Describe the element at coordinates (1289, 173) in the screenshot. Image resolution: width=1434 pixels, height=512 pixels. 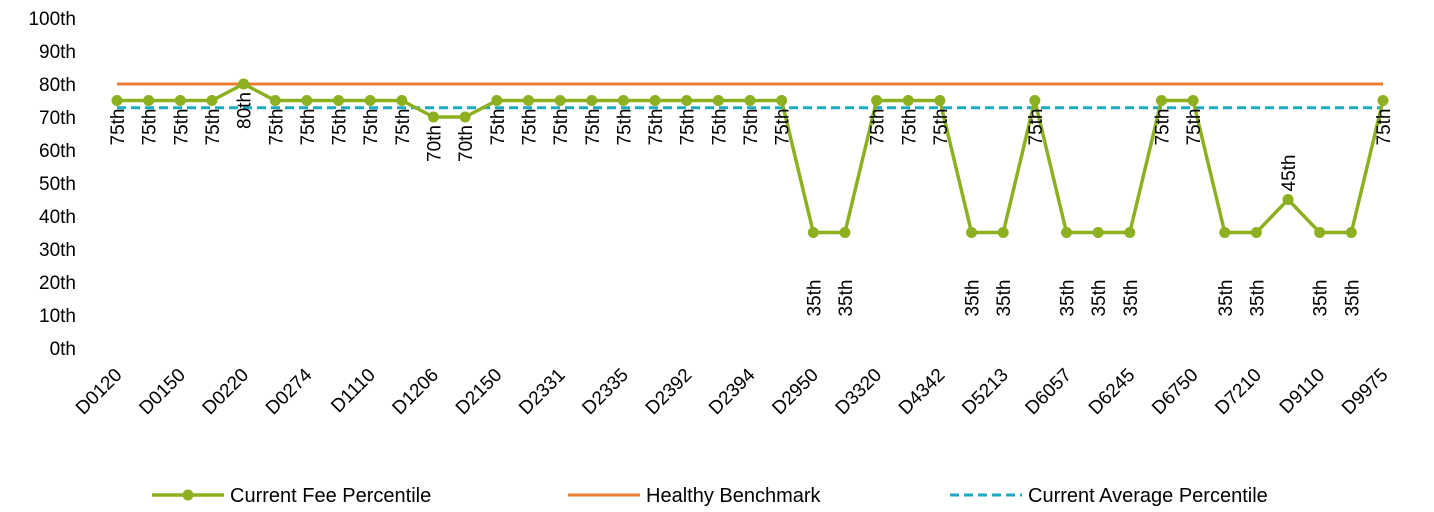
I see `data-label: 45th` at that location.